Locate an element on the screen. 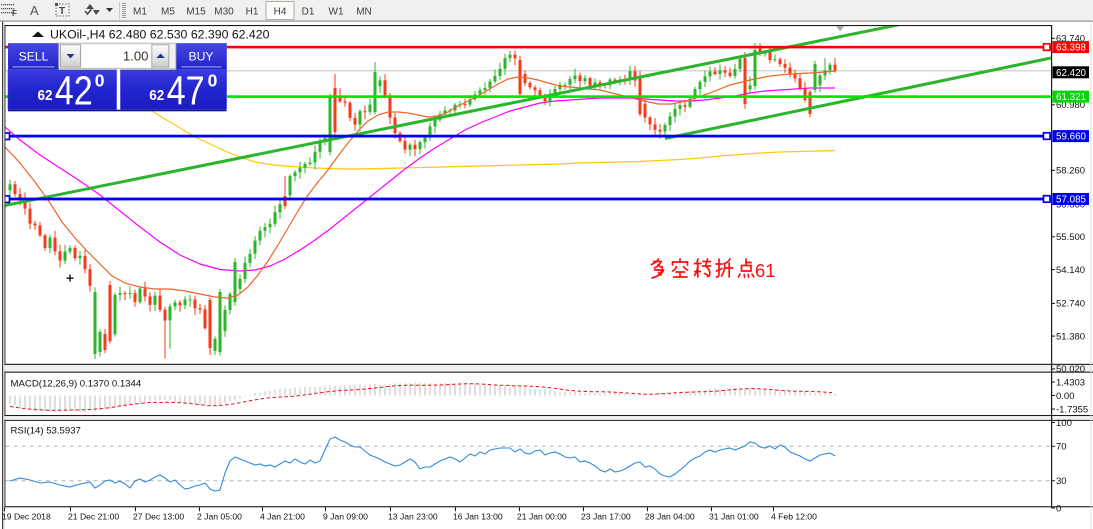  svg-text: 1.00 is located at coordinates (136, 56).